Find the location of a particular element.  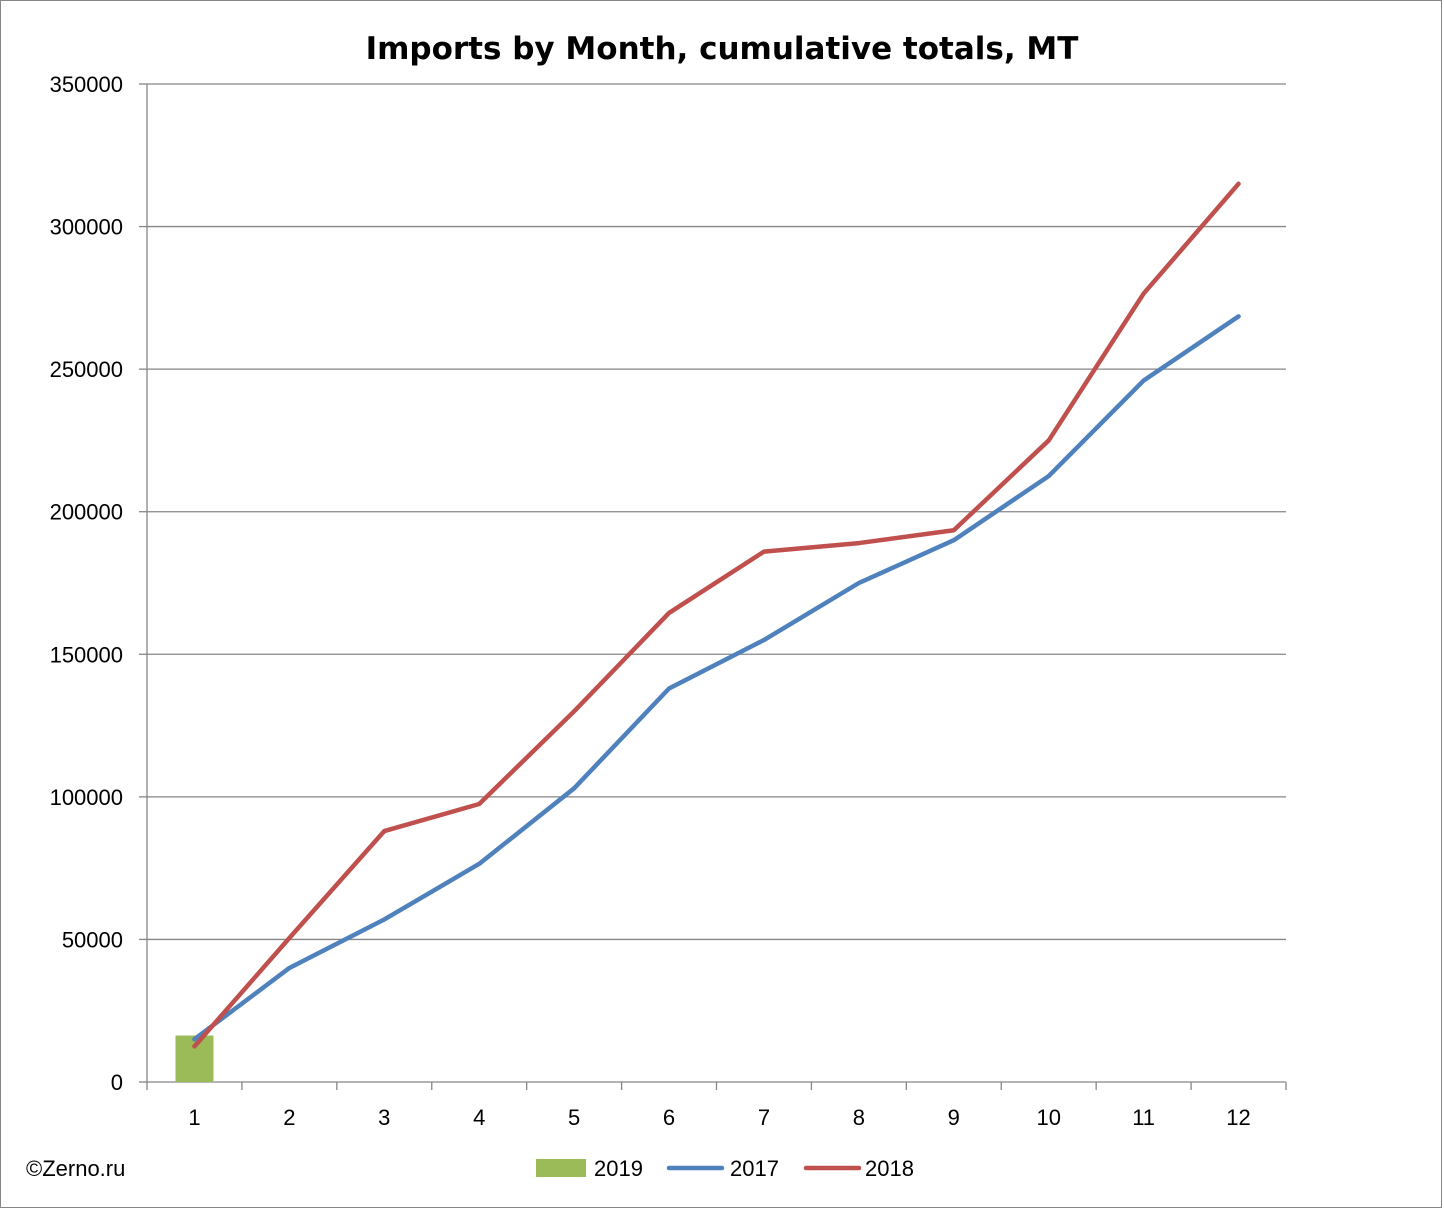

bar-2019 is located at coordinates (194, 1058).